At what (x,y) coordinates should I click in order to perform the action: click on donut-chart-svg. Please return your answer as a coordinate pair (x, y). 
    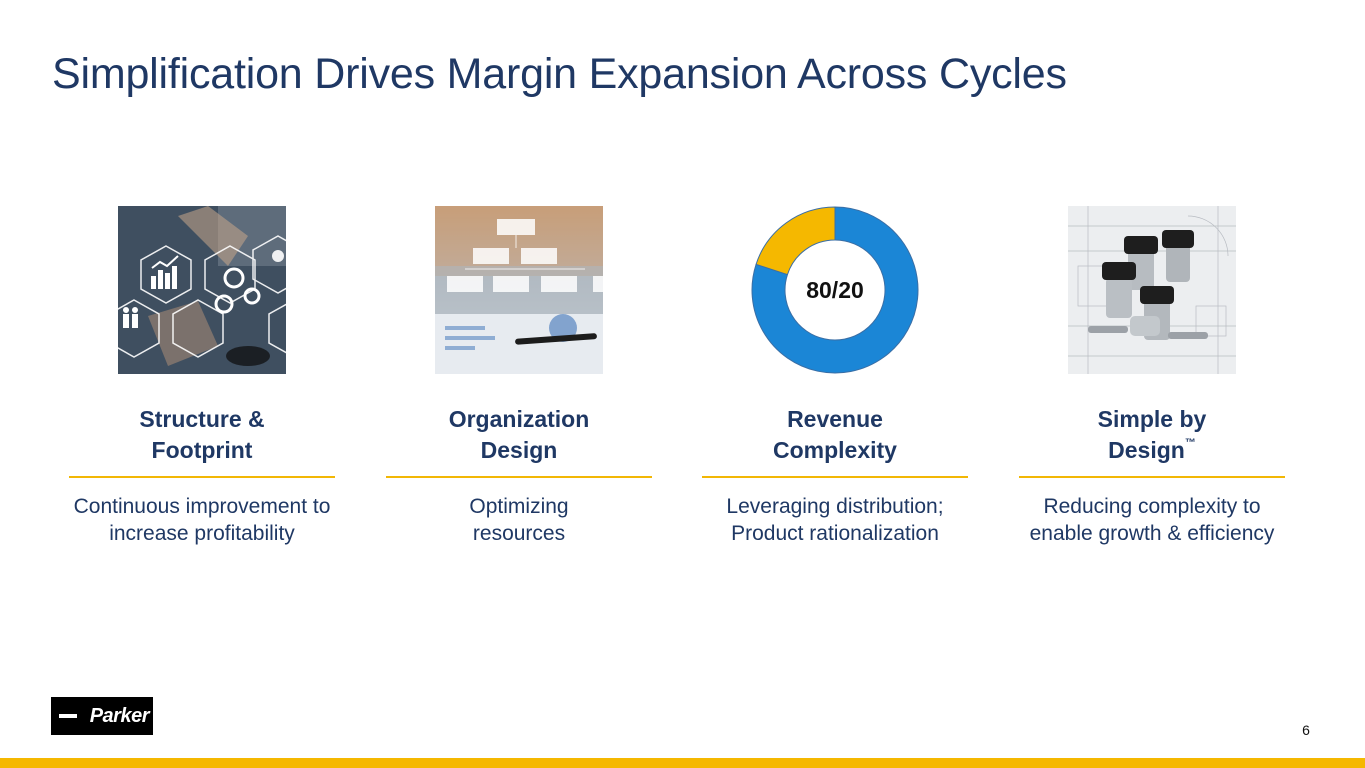
    Looking at the image, I should click on (835, 290).